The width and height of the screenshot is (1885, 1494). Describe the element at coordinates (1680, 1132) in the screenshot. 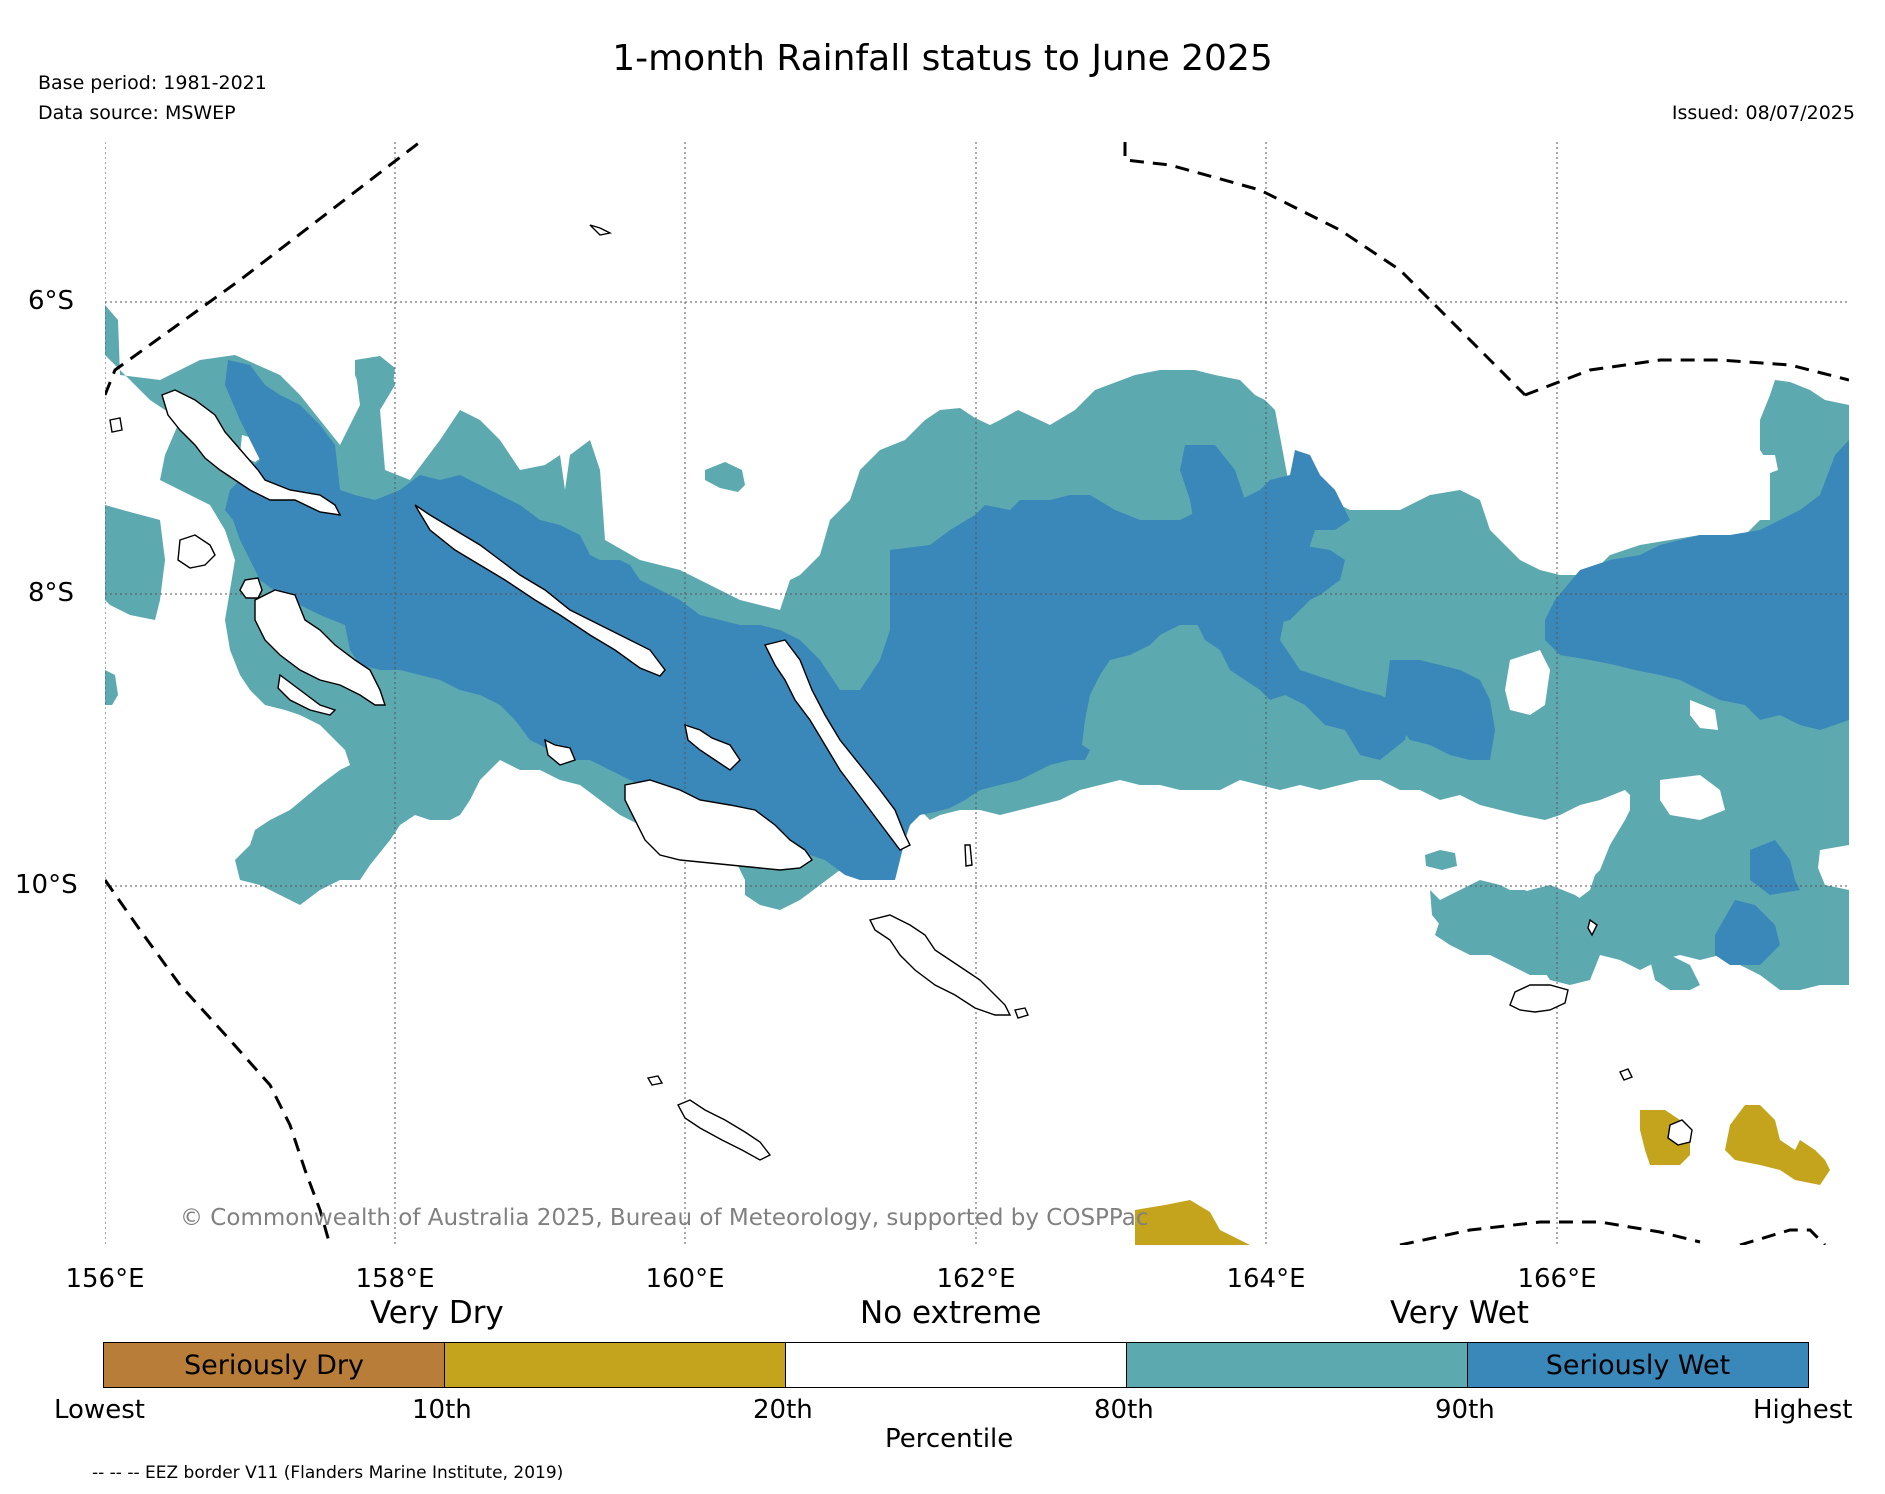

I see `island-vanikoro` at that location.